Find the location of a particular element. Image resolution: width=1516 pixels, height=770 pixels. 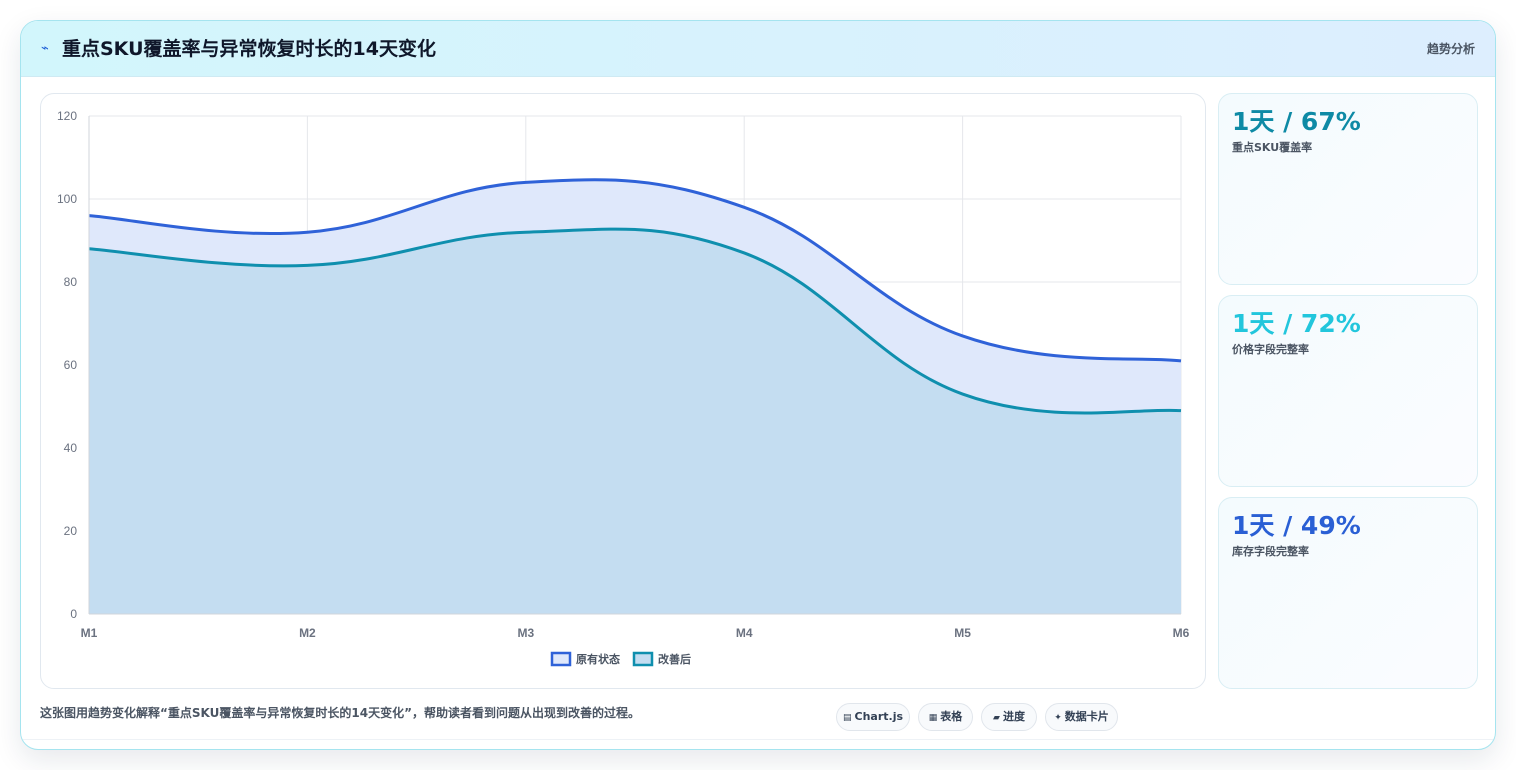

stat-value: 1天 / 72% is located at coordinates (1296, 323).